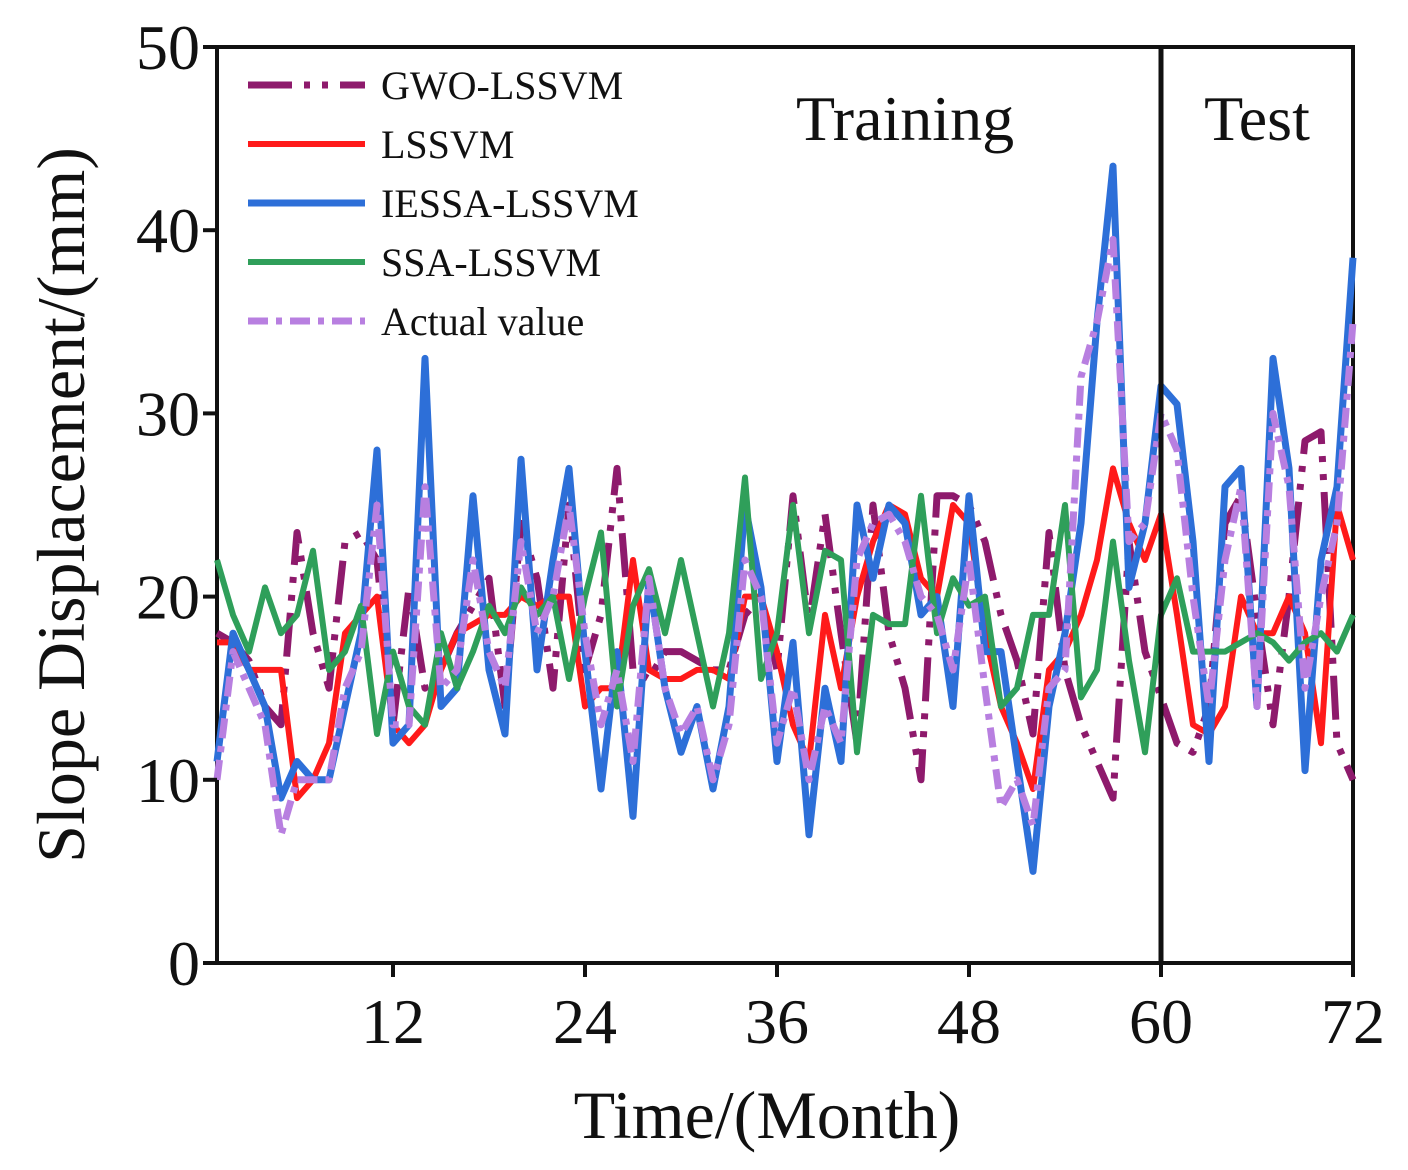 The height and width of the screenshot is (1170, 1408). What do you see at coordinates (393, 1021) in the screenshot?
I see `x-tick-label: 12` at bounding box center [393, 1021].